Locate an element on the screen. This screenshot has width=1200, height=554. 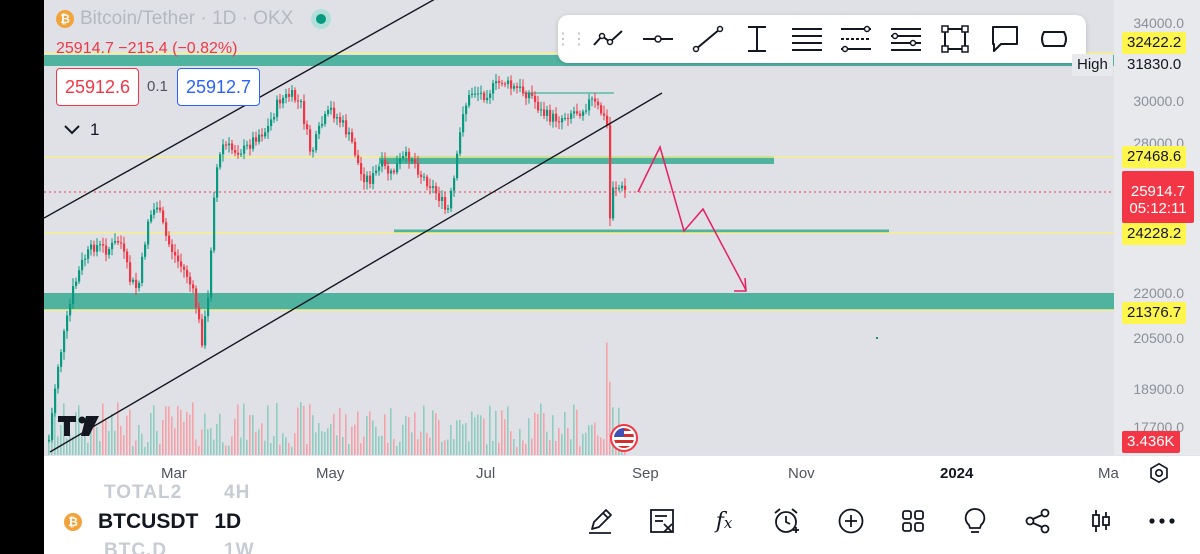
object-tree-icon is located at coordinates (662, 521).